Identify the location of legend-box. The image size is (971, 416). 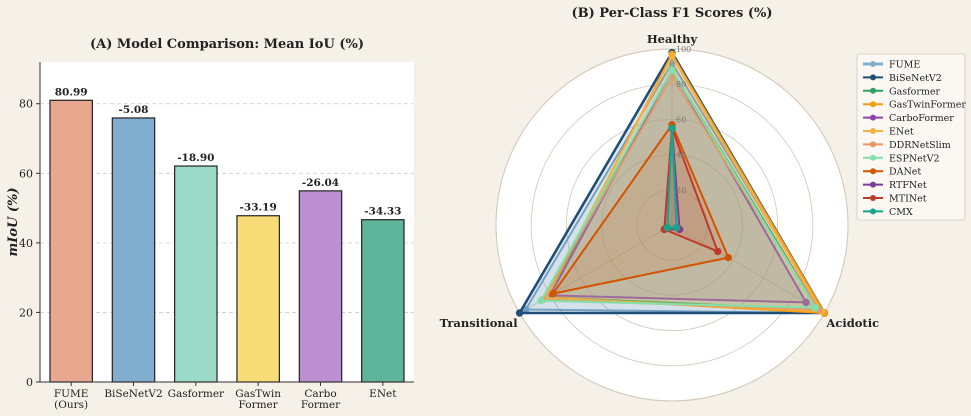
(911, 137).